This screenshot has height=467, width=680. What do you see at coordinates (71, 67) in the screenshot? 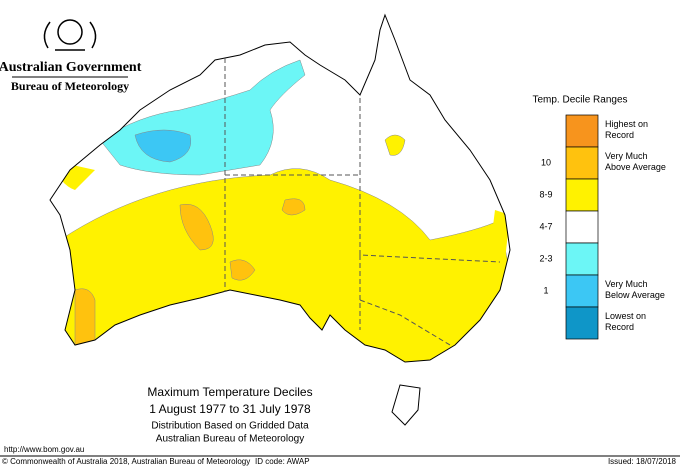
I see `agency: Australian Government` at bounding box center [71, 67].